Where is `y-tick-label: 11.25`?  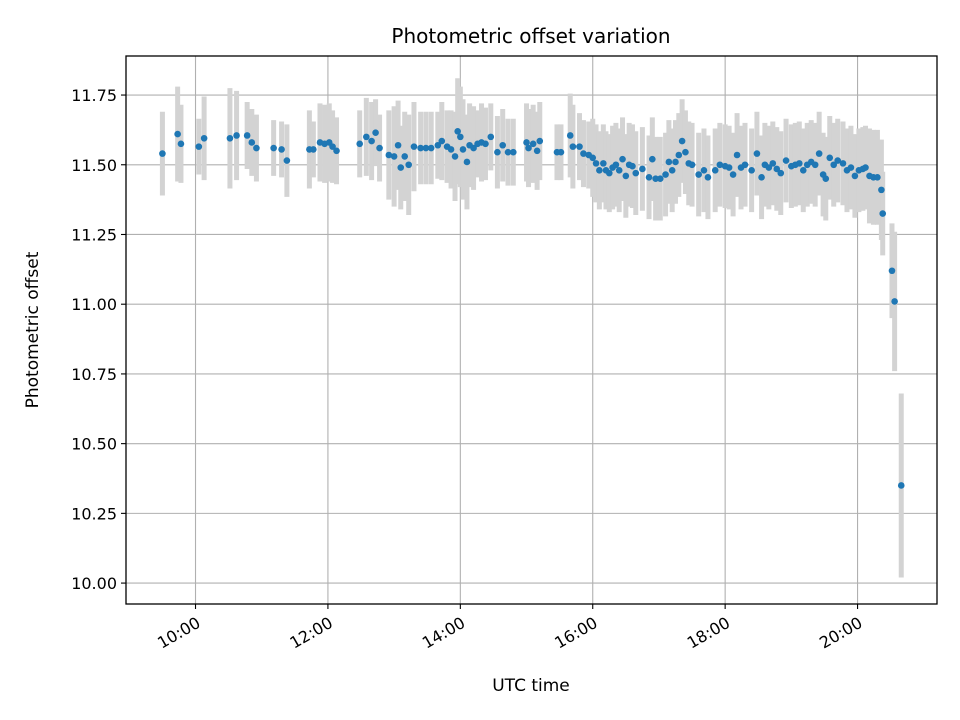
y-tick-label: 11.25 is located at coordinates (94, 234).